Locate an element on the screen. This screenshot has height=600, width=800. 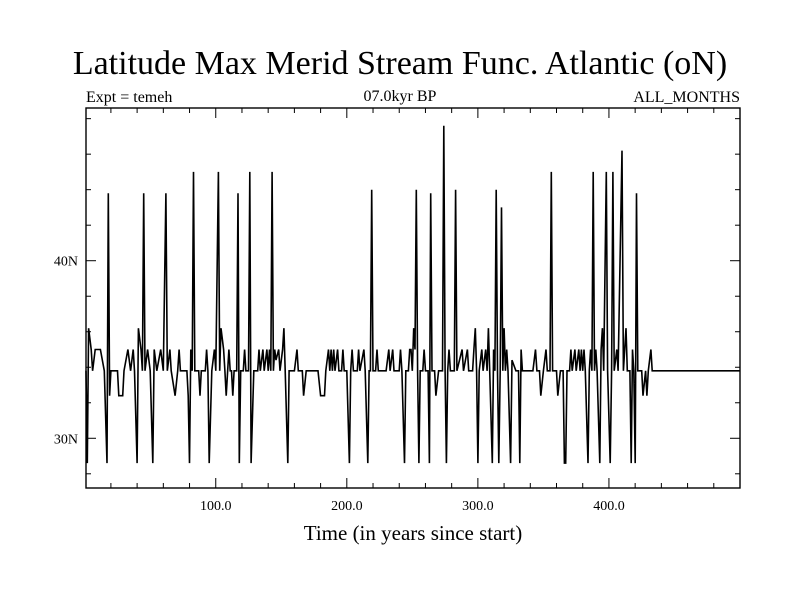
period-label: 07.0kyr BP is located at coordinates (400, 96).